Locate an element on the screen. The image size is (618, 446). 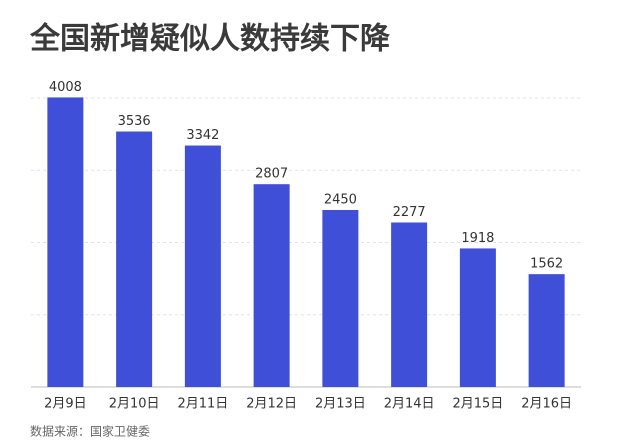
x-tick-label: 2月11日 is located at coordinates (202, 404).